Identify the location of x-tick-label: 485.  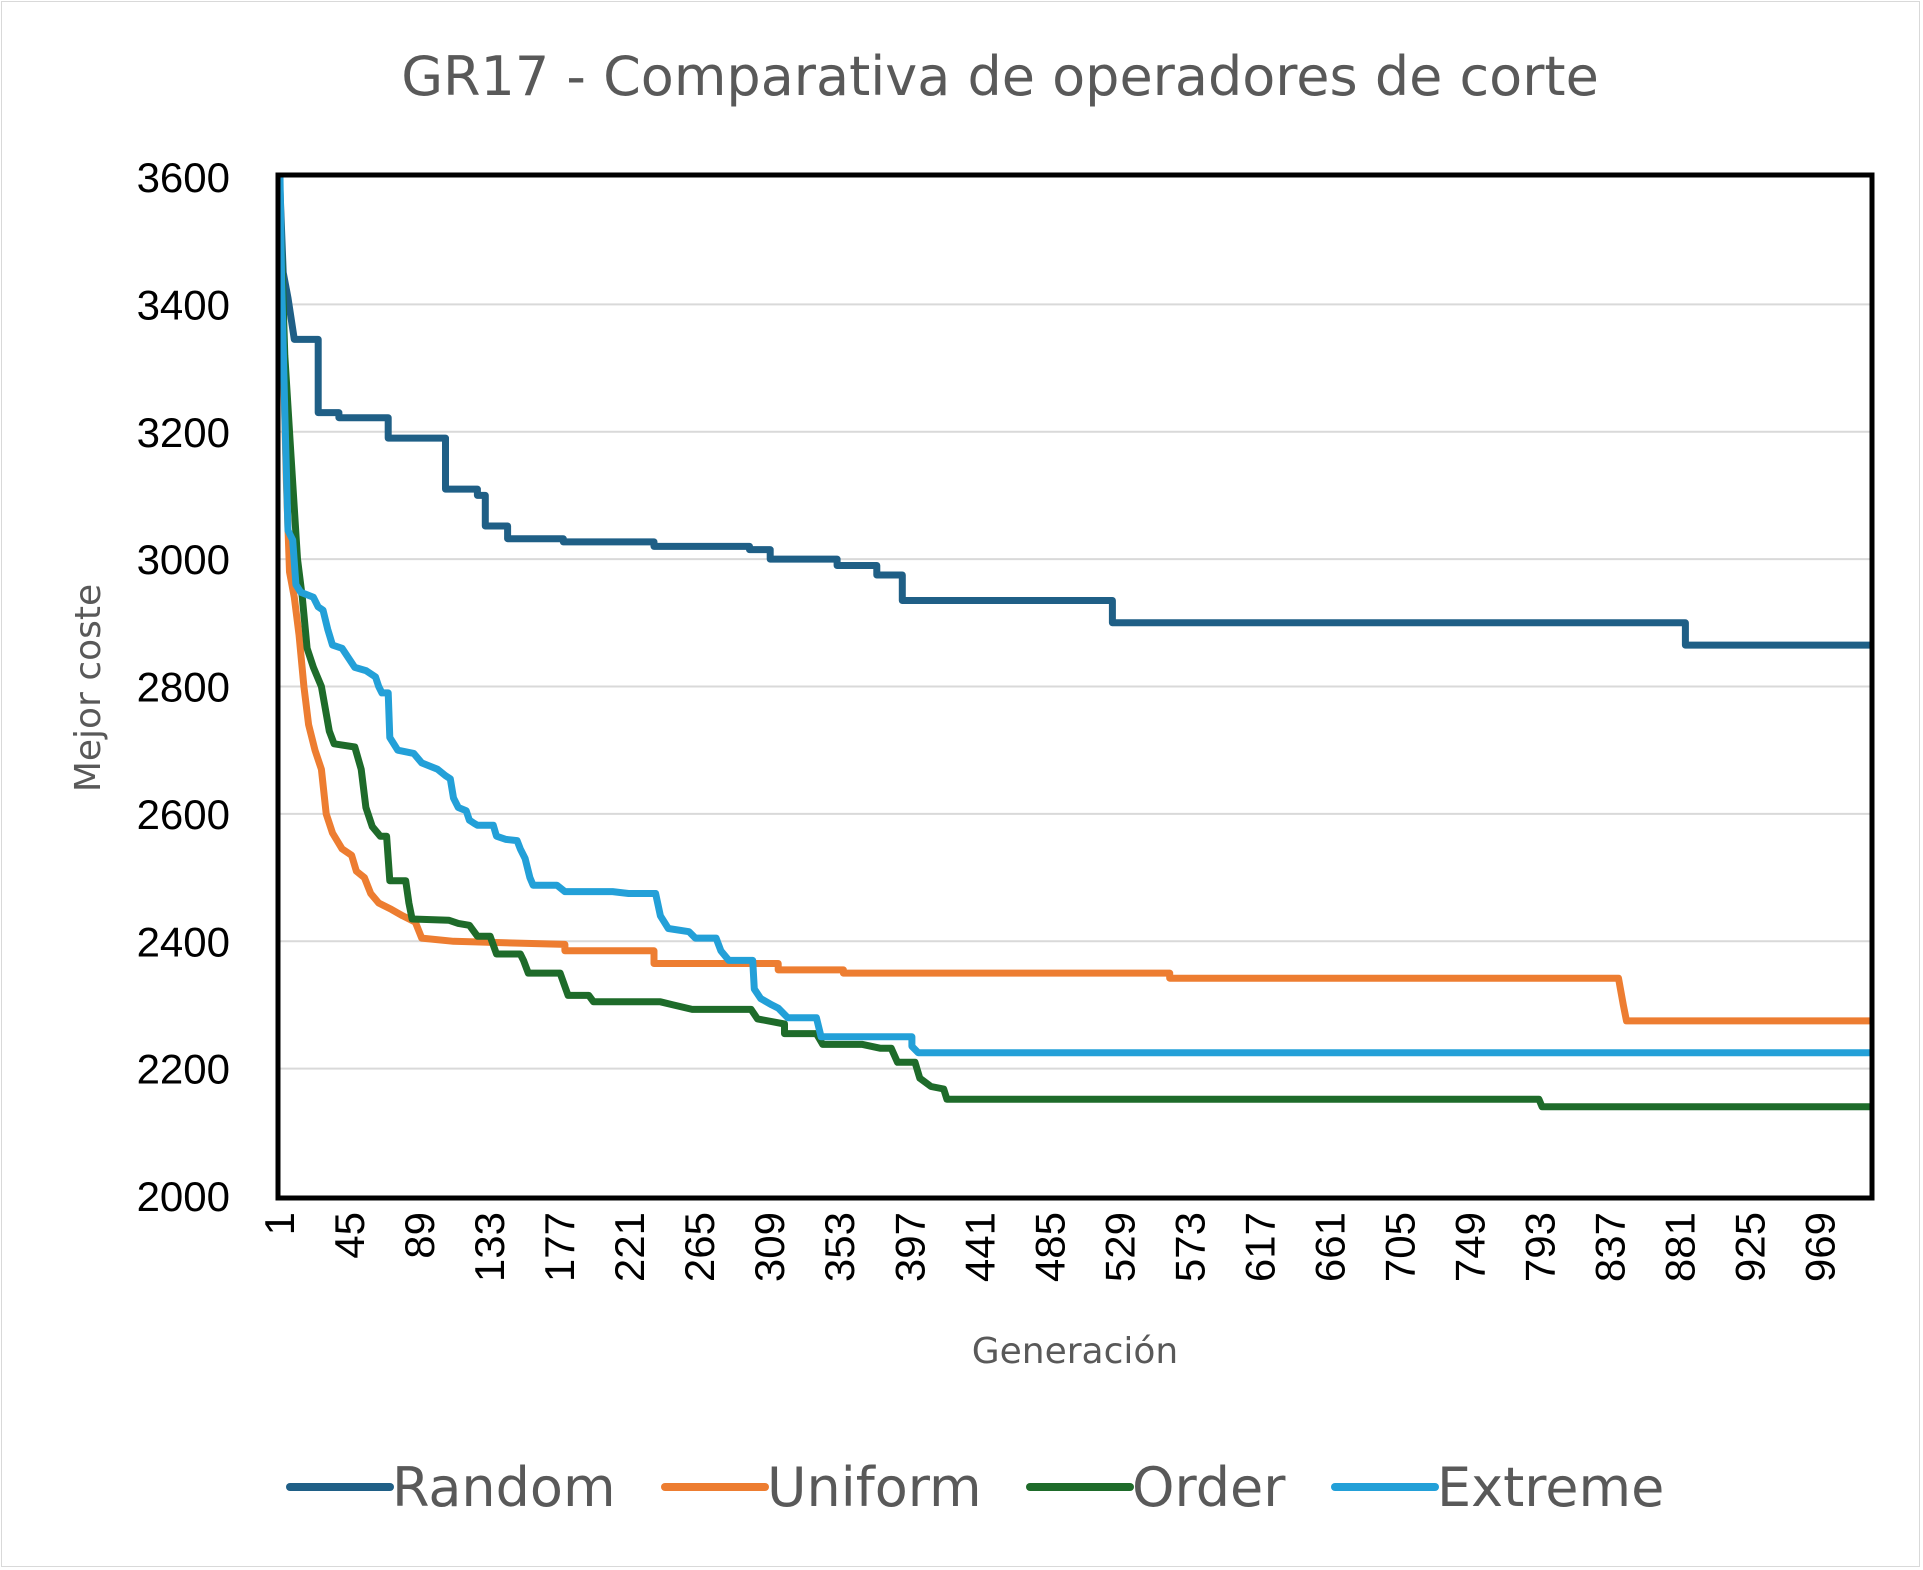
(1049, 1247).